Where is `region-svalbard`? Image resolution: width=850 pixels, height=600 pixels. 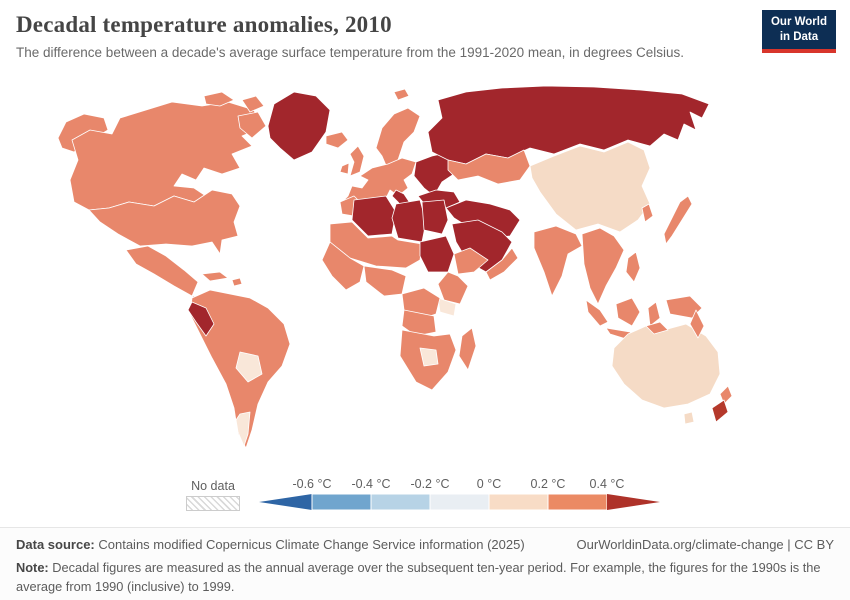 region-svalbard is located at coordinates (401, 94).